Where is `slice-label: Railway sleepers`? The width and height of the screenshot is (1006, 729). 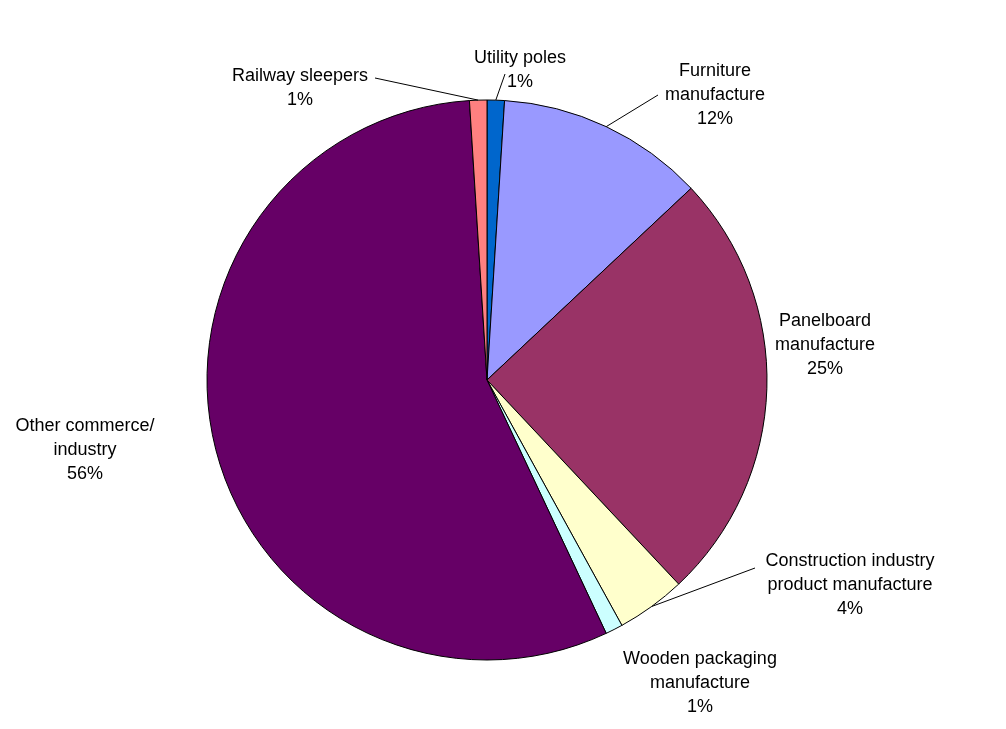 slice-label: Railway sleepers is located at coordinates (300, 75).